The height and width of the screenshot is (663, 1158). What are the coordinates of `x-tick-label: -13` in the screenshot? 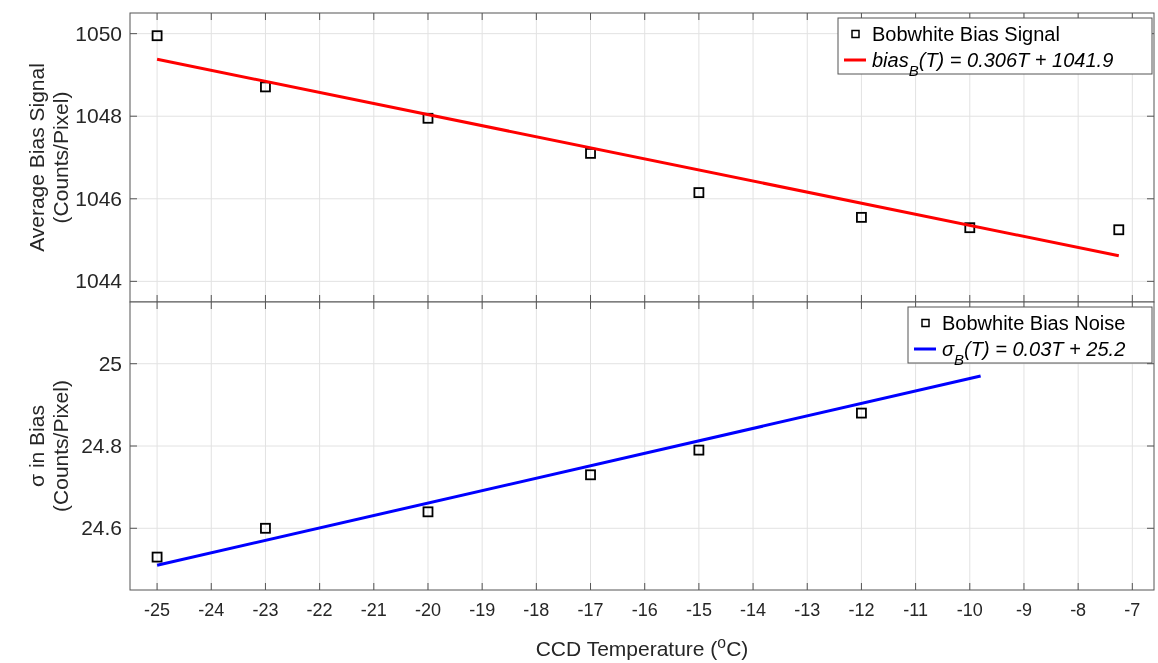 It's located at (807, 610).